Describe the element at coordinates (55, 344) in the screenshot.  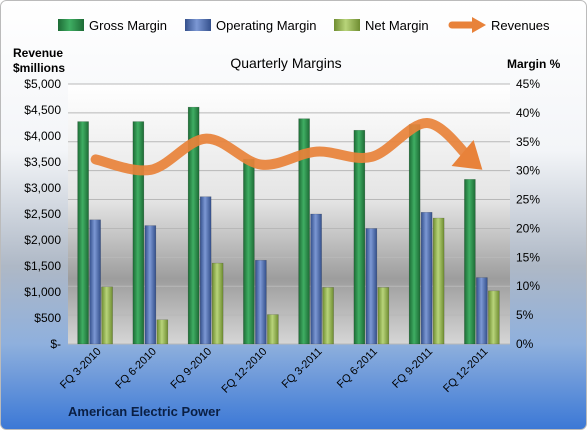
I see `left-tick-label: $-` at that location.